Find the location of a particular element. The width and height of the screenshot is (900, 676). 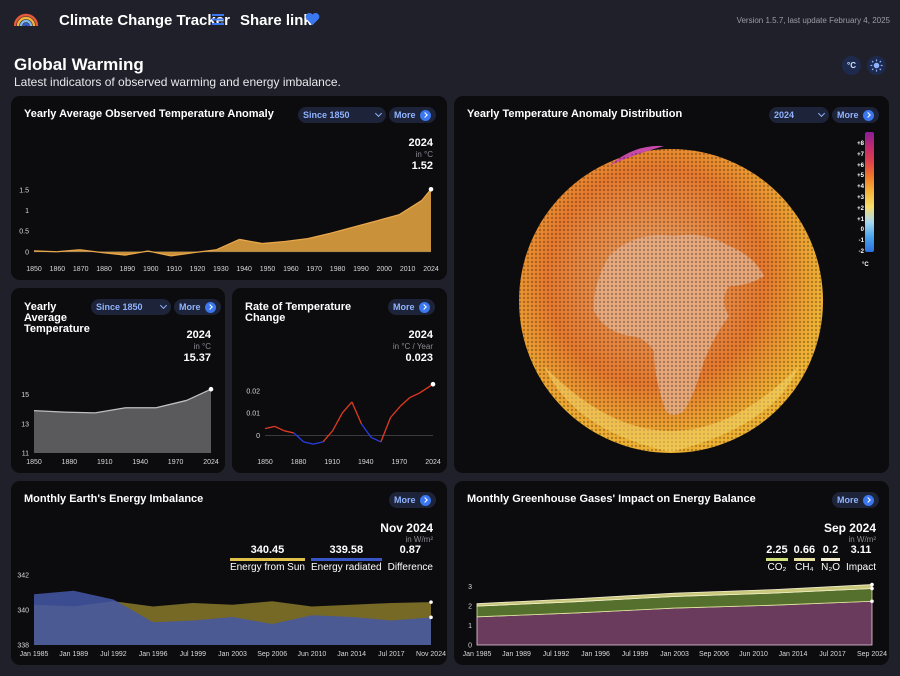

latest-readout: 2024 in °C 15.37 is located at coordinates (197, 347).